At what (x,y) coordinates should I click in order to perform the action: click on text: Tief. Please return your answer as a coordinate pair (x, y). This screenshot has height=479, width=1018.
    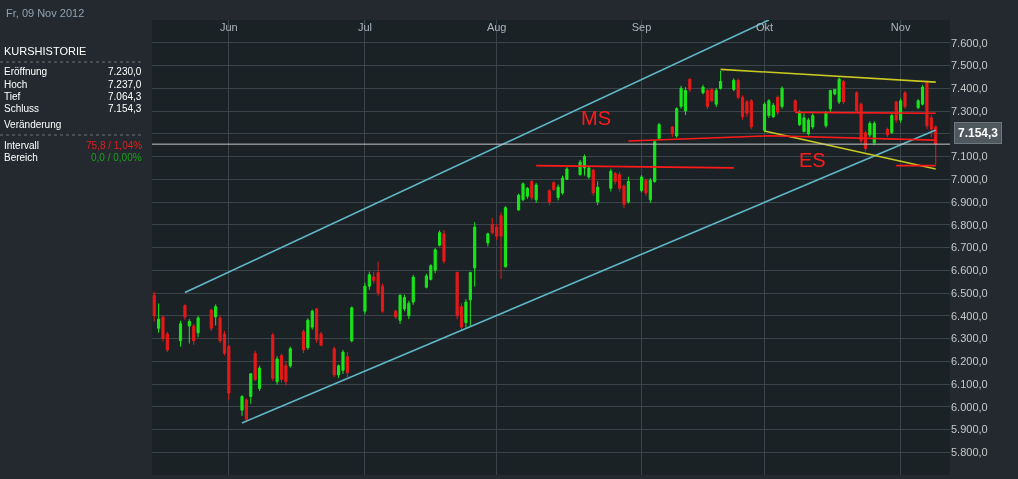
    Looking at the image, I should click on (12, 96).